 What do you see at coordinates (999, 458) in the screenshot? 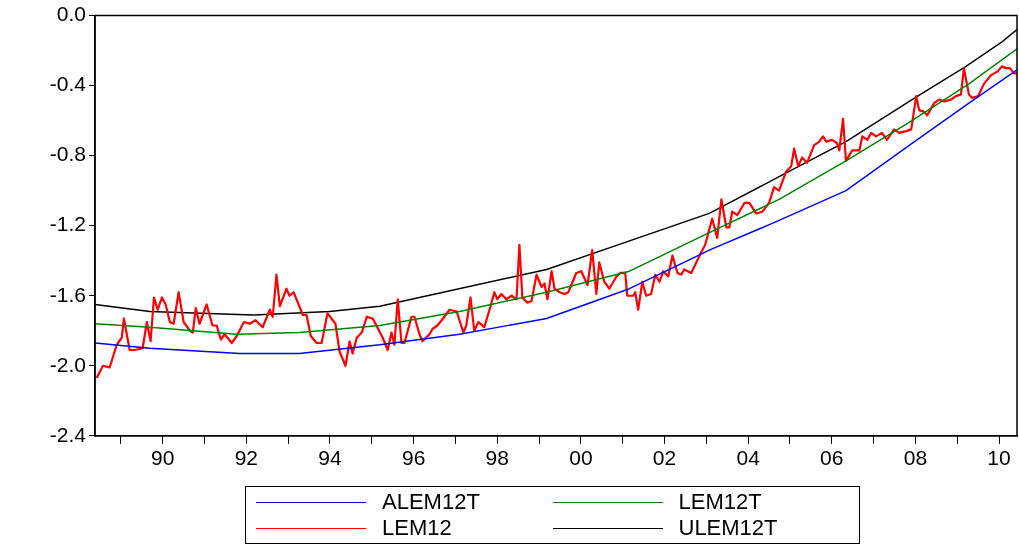
I see `x-tick-label: 10` at bounding box center [999, 458].